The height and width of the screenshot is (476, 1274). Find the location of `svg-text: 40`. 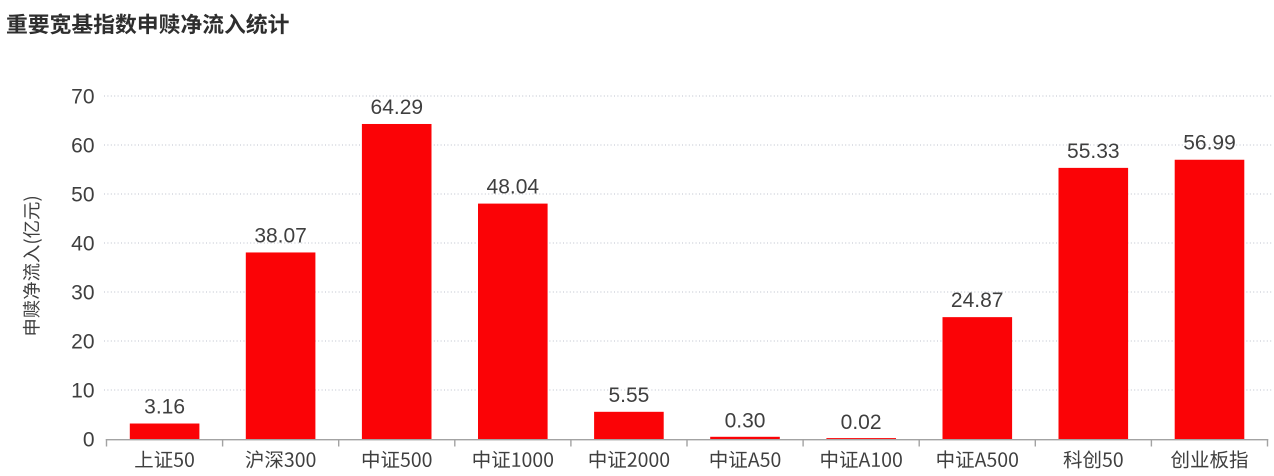

svg-text: 40 is located at coordinates (82, 244).